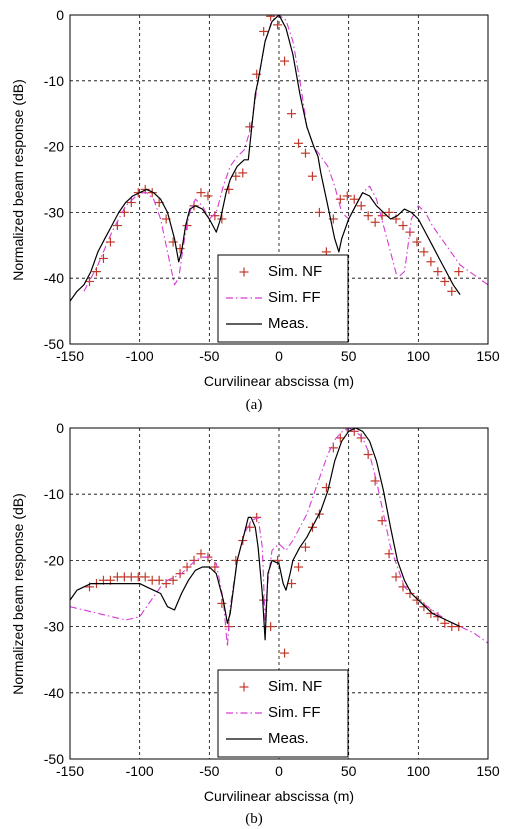 The image size is (505, 829). What do you see at coordinates (254, 405) in the screenshot?
I see `caption-a: (a)` at bounding box center [254, 405].